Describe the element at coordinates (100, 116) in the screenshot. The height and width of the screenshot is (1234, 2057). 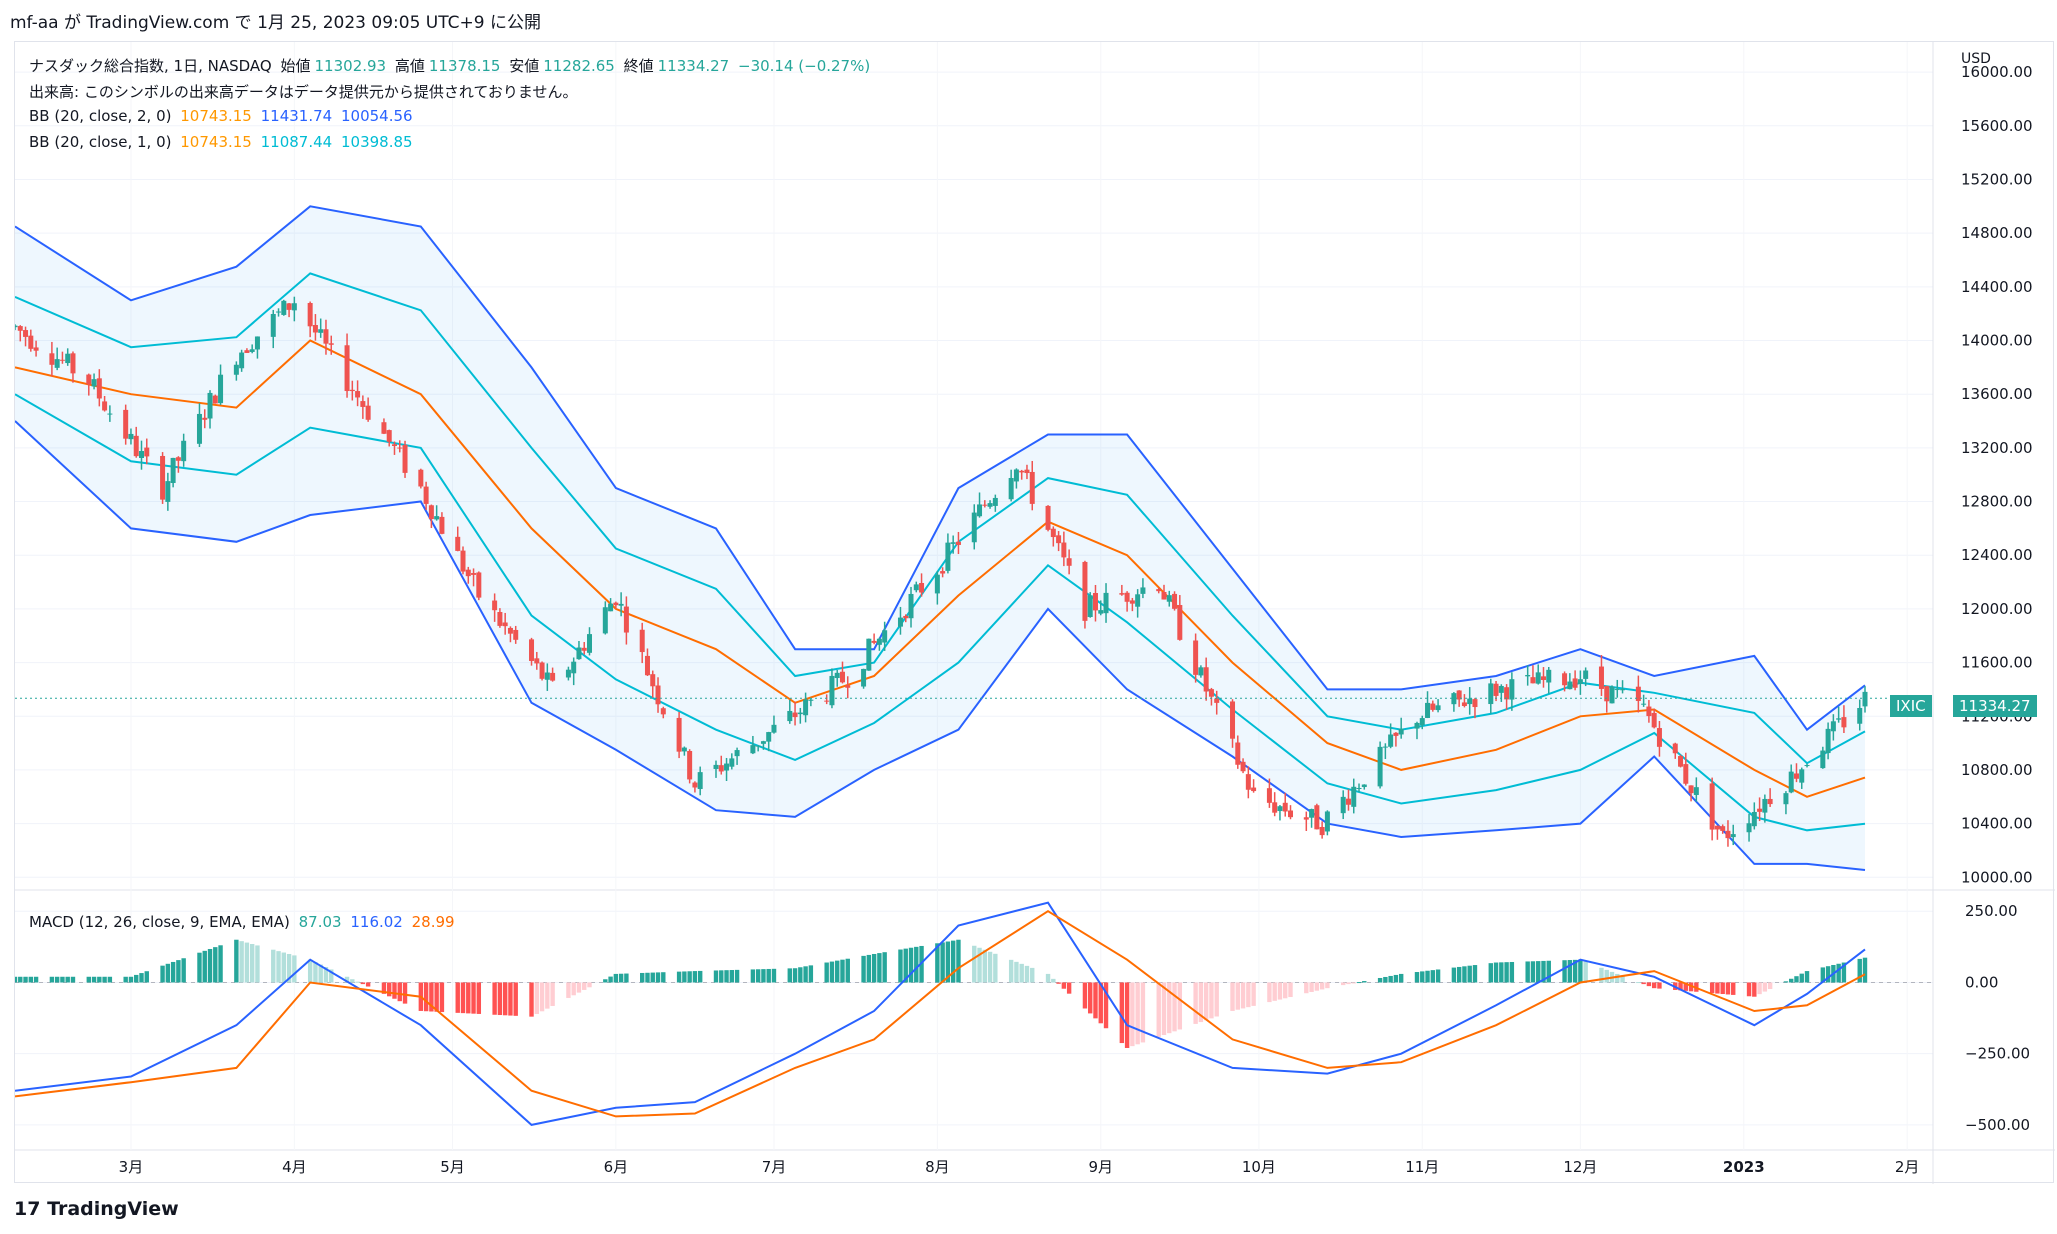
I see `bb2-label: BB (20, close, 2, 0)` at that location.